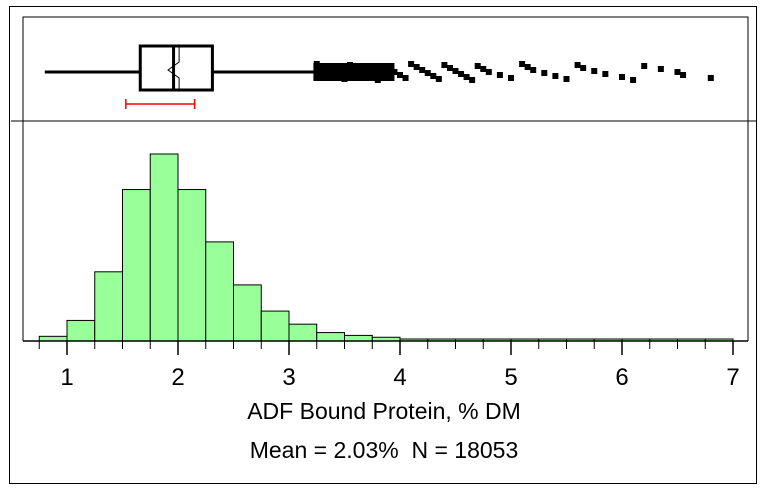 Image resolution: width=768 pixels, height=497 pixels. I want to click on median-notch, so click(173, 68).